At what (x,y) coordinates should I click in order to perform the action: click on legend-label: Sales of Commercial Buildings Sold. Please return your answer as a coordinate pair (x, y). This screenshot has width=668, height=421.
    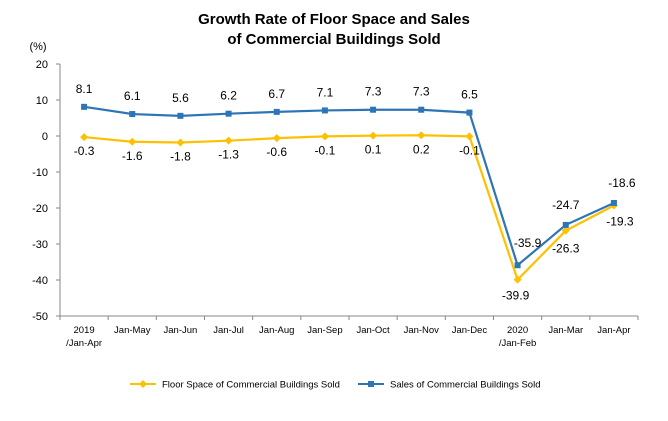
    Looking at the image, I should click on (465, 385).